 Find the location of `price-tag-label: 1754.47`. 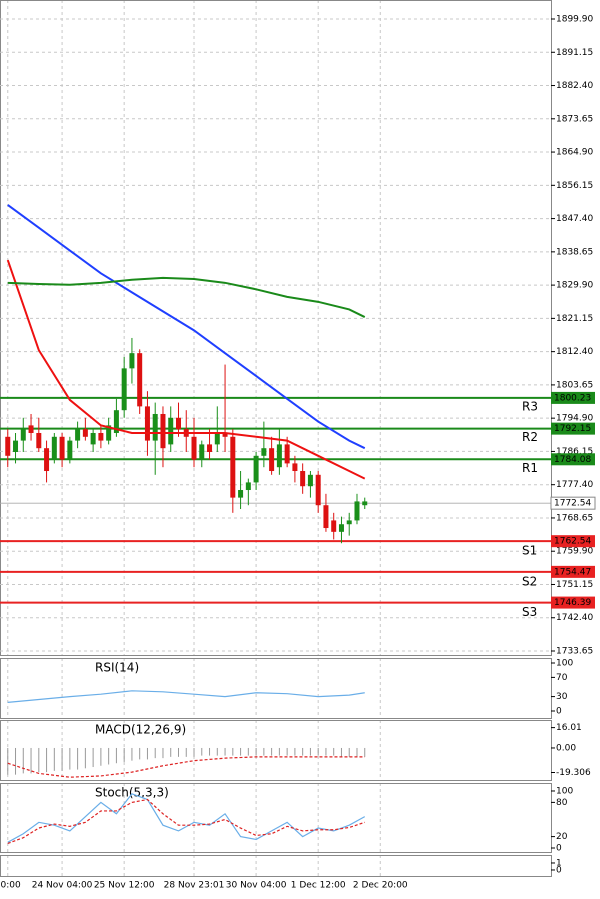

price-tag-label: 1754.47 is located at coordinates (572, 572).